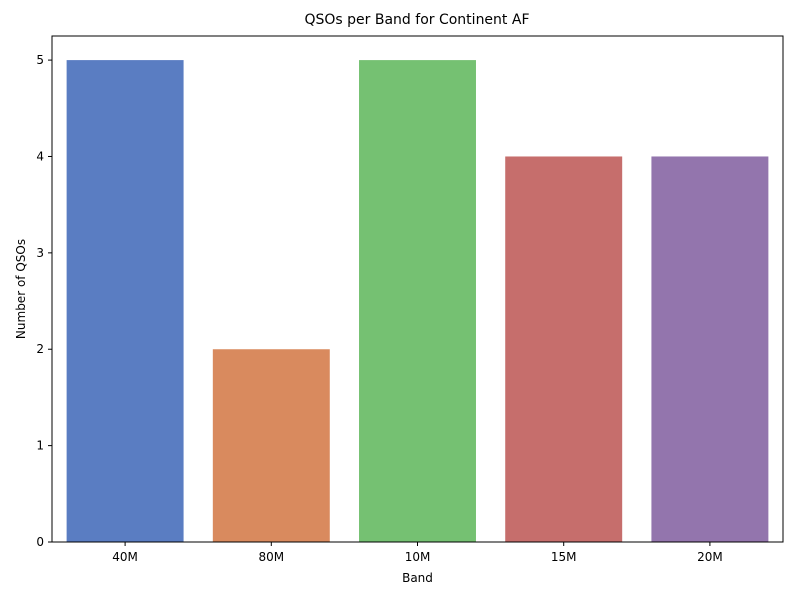 The height and width of the screenshot is (600, 800). I want to click on x-axis: 40M 80M 10M 15M 20M, so click(417, 553).